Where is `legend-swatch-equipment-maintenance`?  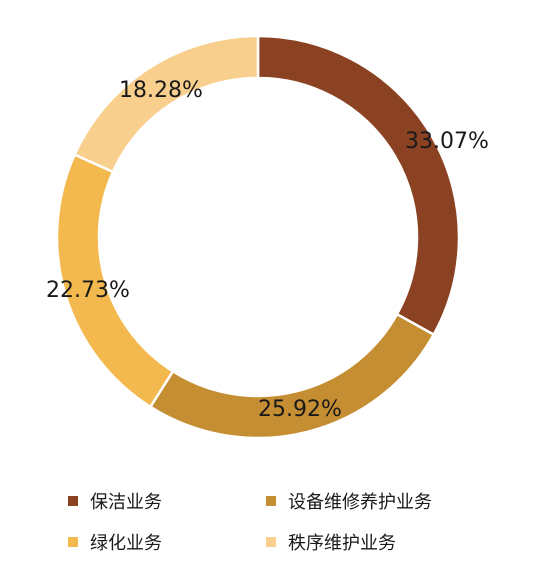
legend-swatch-equipment-maintenance is located at coordinates (271, 501).